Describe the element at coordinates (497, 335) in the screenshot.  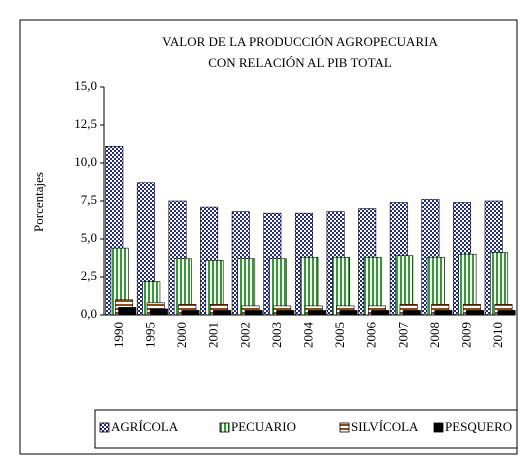
I see `x-tick-label: 2010` at that location.